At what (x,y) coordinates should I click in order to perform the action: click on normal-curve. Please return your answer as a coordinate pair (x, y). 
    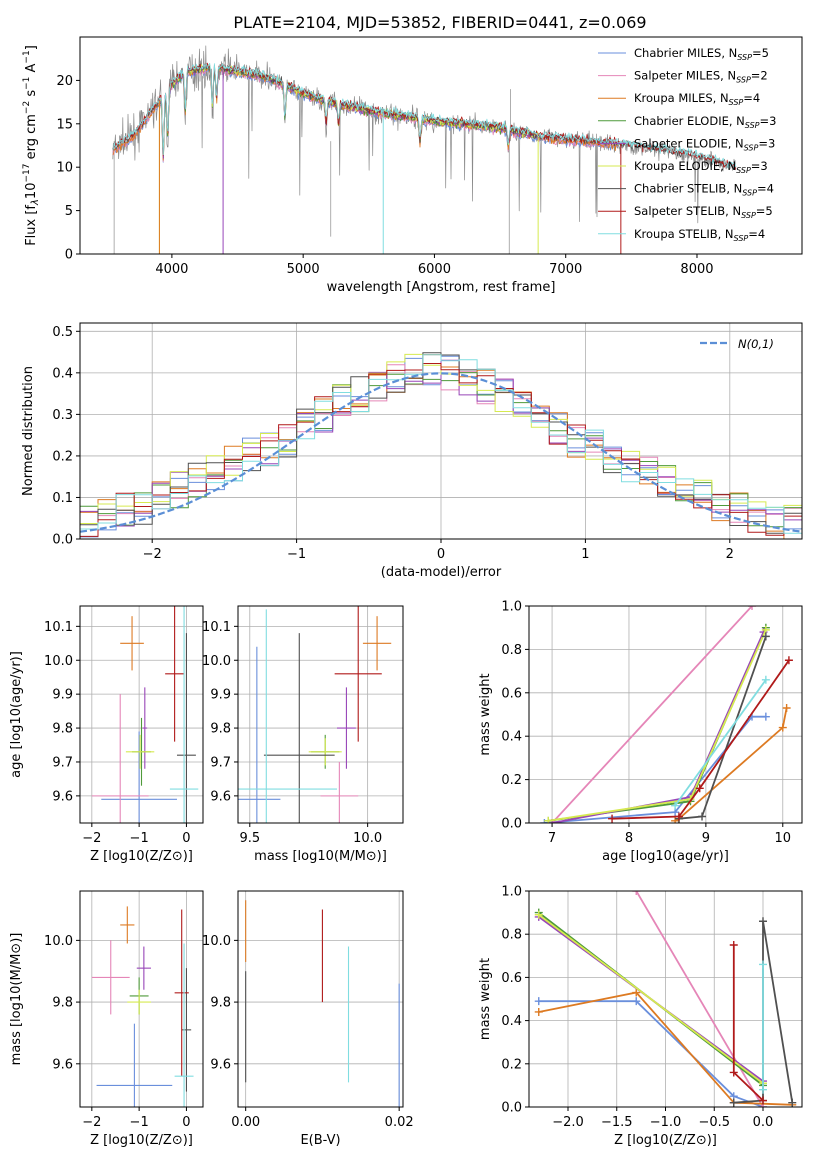
    Looking at the image, I should click on (441, 452).